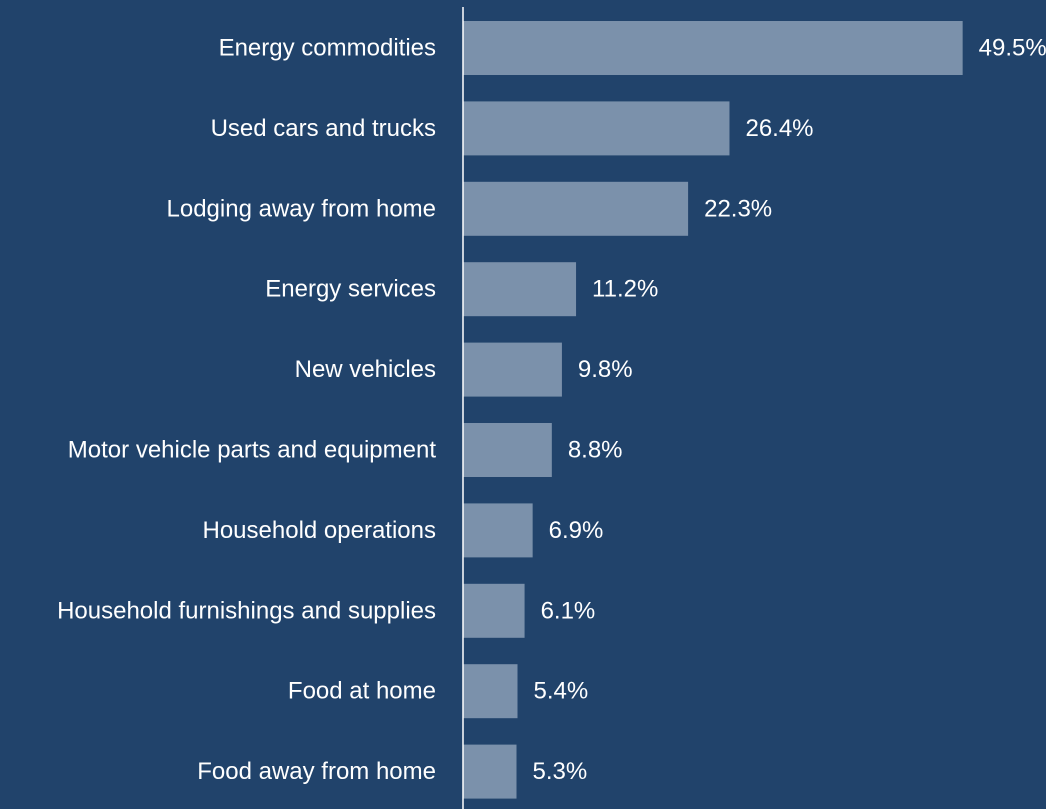 This screenshot has width=1046, height=809. What do you see at coordinates (301, 208) in the screenshot?
I see `category-label-2: Lodging away from home` at bounding box center [301, 208].